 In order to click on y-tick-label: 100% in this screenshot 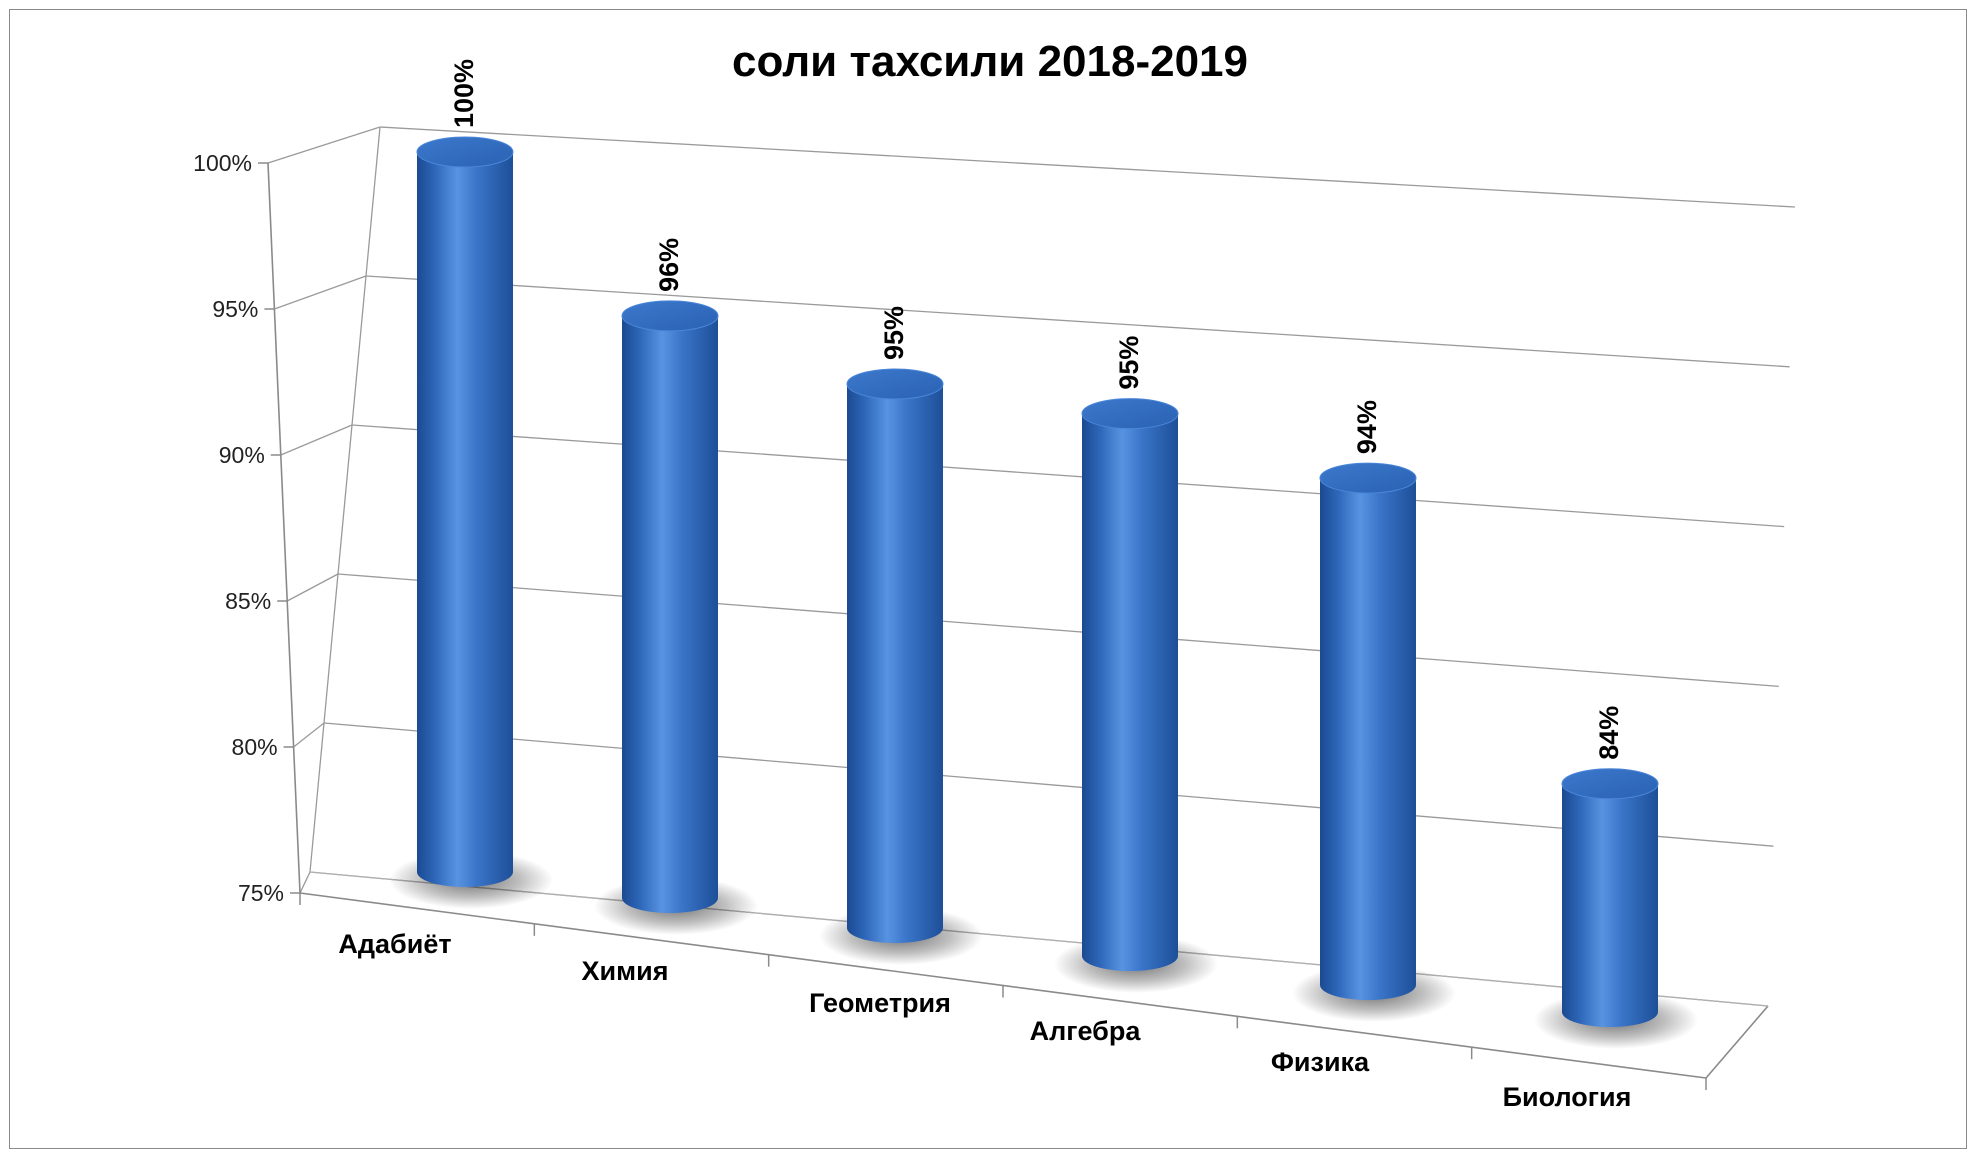, I will do `click(222, 163)`.